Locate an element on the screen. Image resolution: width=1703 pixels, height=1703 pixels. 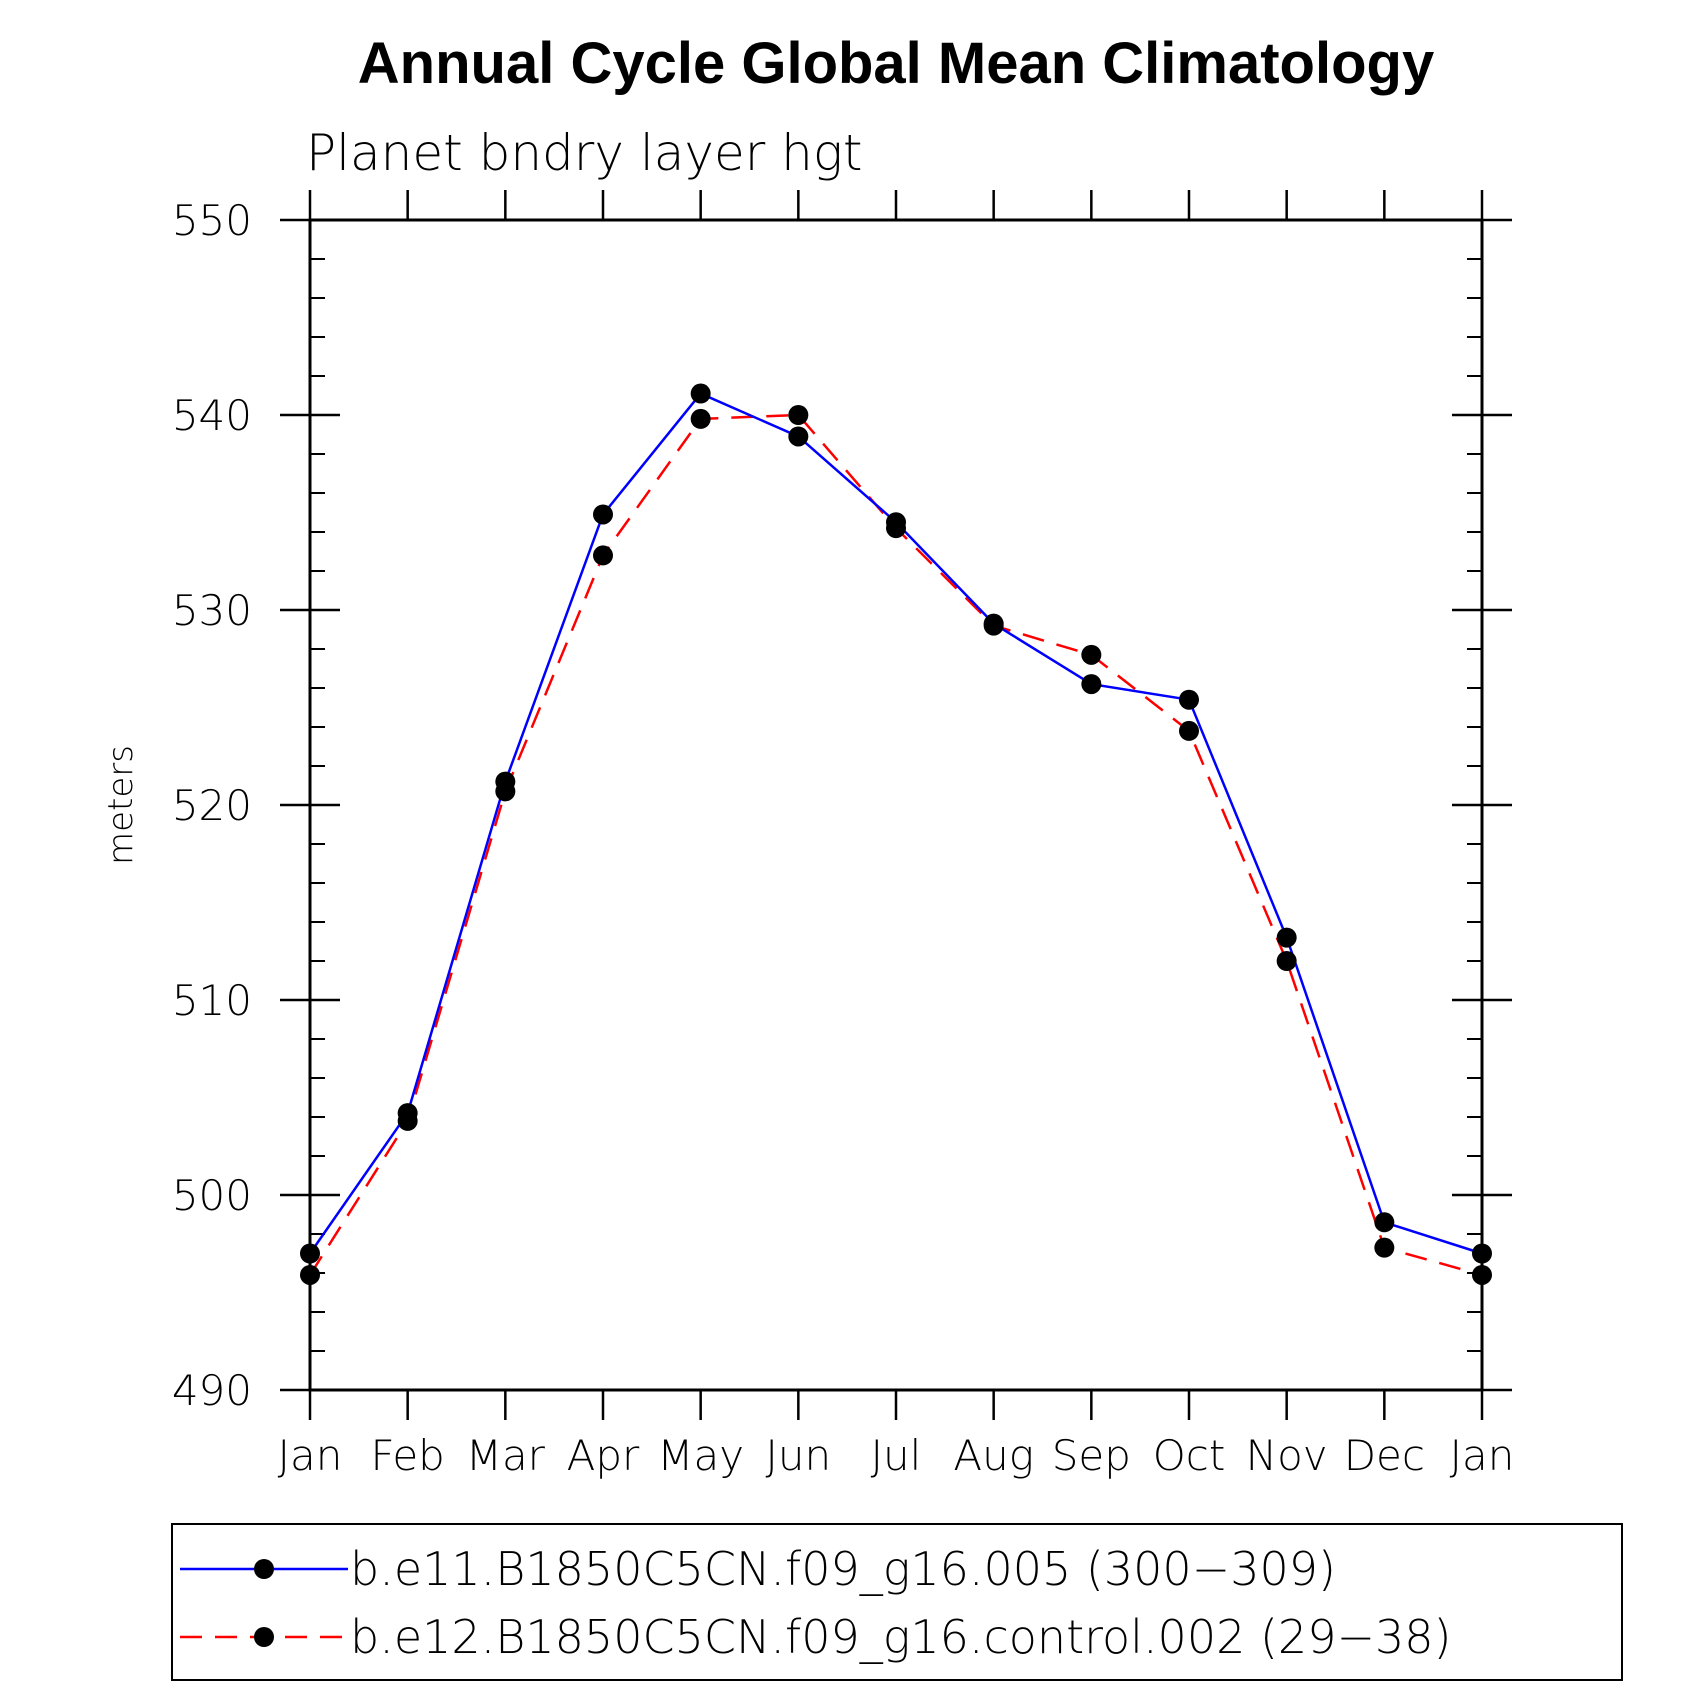
x-tick-label: Aug is located at coordinates (993, 1455).